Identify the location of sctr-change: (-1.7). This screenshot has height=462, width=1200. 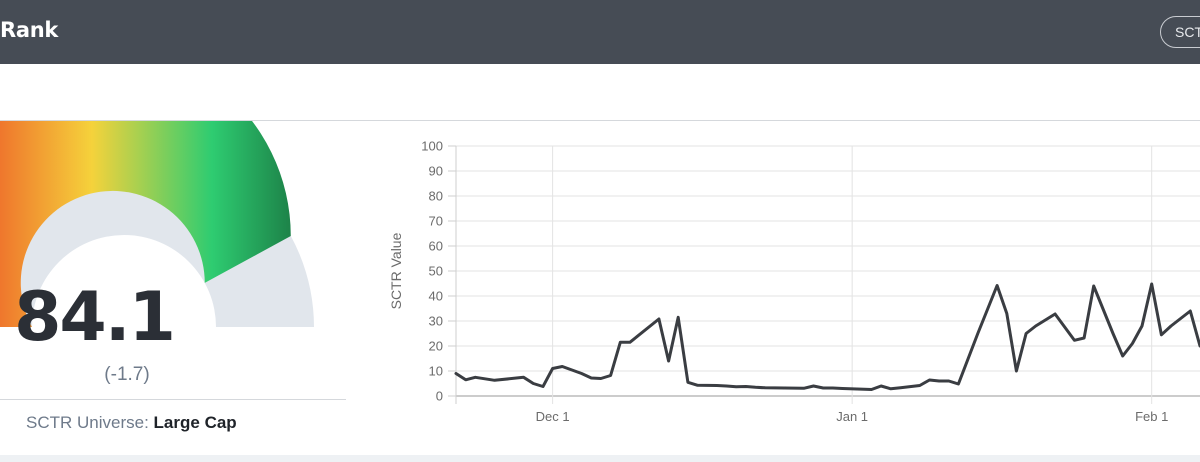
(127, 374).